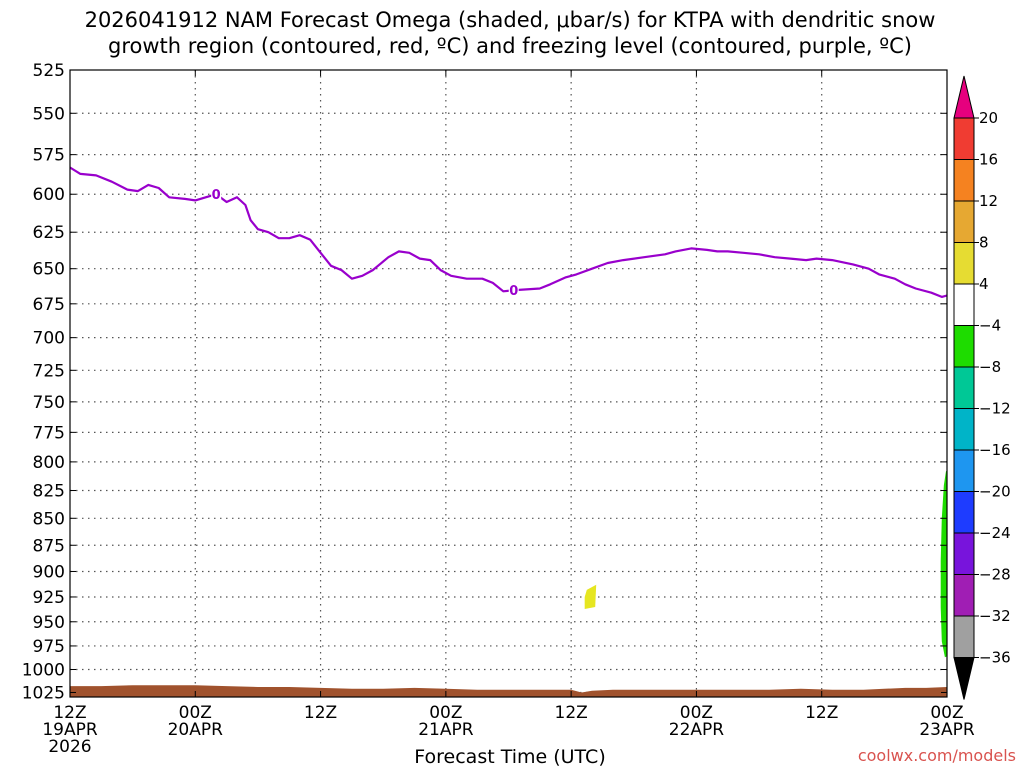 The image size is (1024, 768). Describe the element at coordinates (49, 492) in the screenshot. I see `y-tick-label: 825` at that location.